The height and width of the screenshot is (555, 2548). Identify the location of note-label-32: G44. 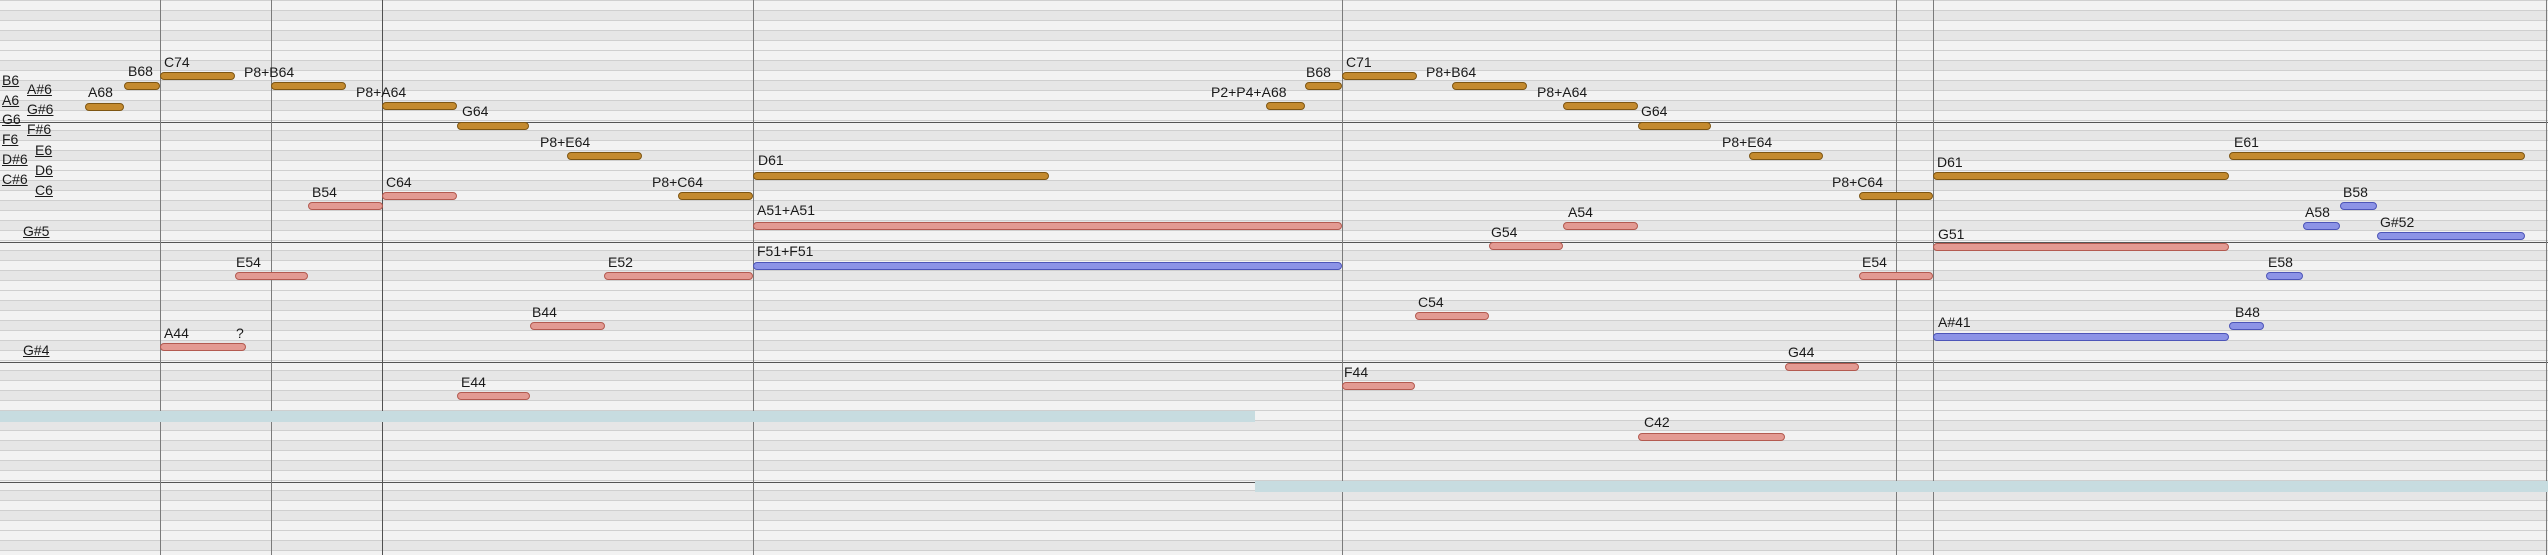
(1801, 352).